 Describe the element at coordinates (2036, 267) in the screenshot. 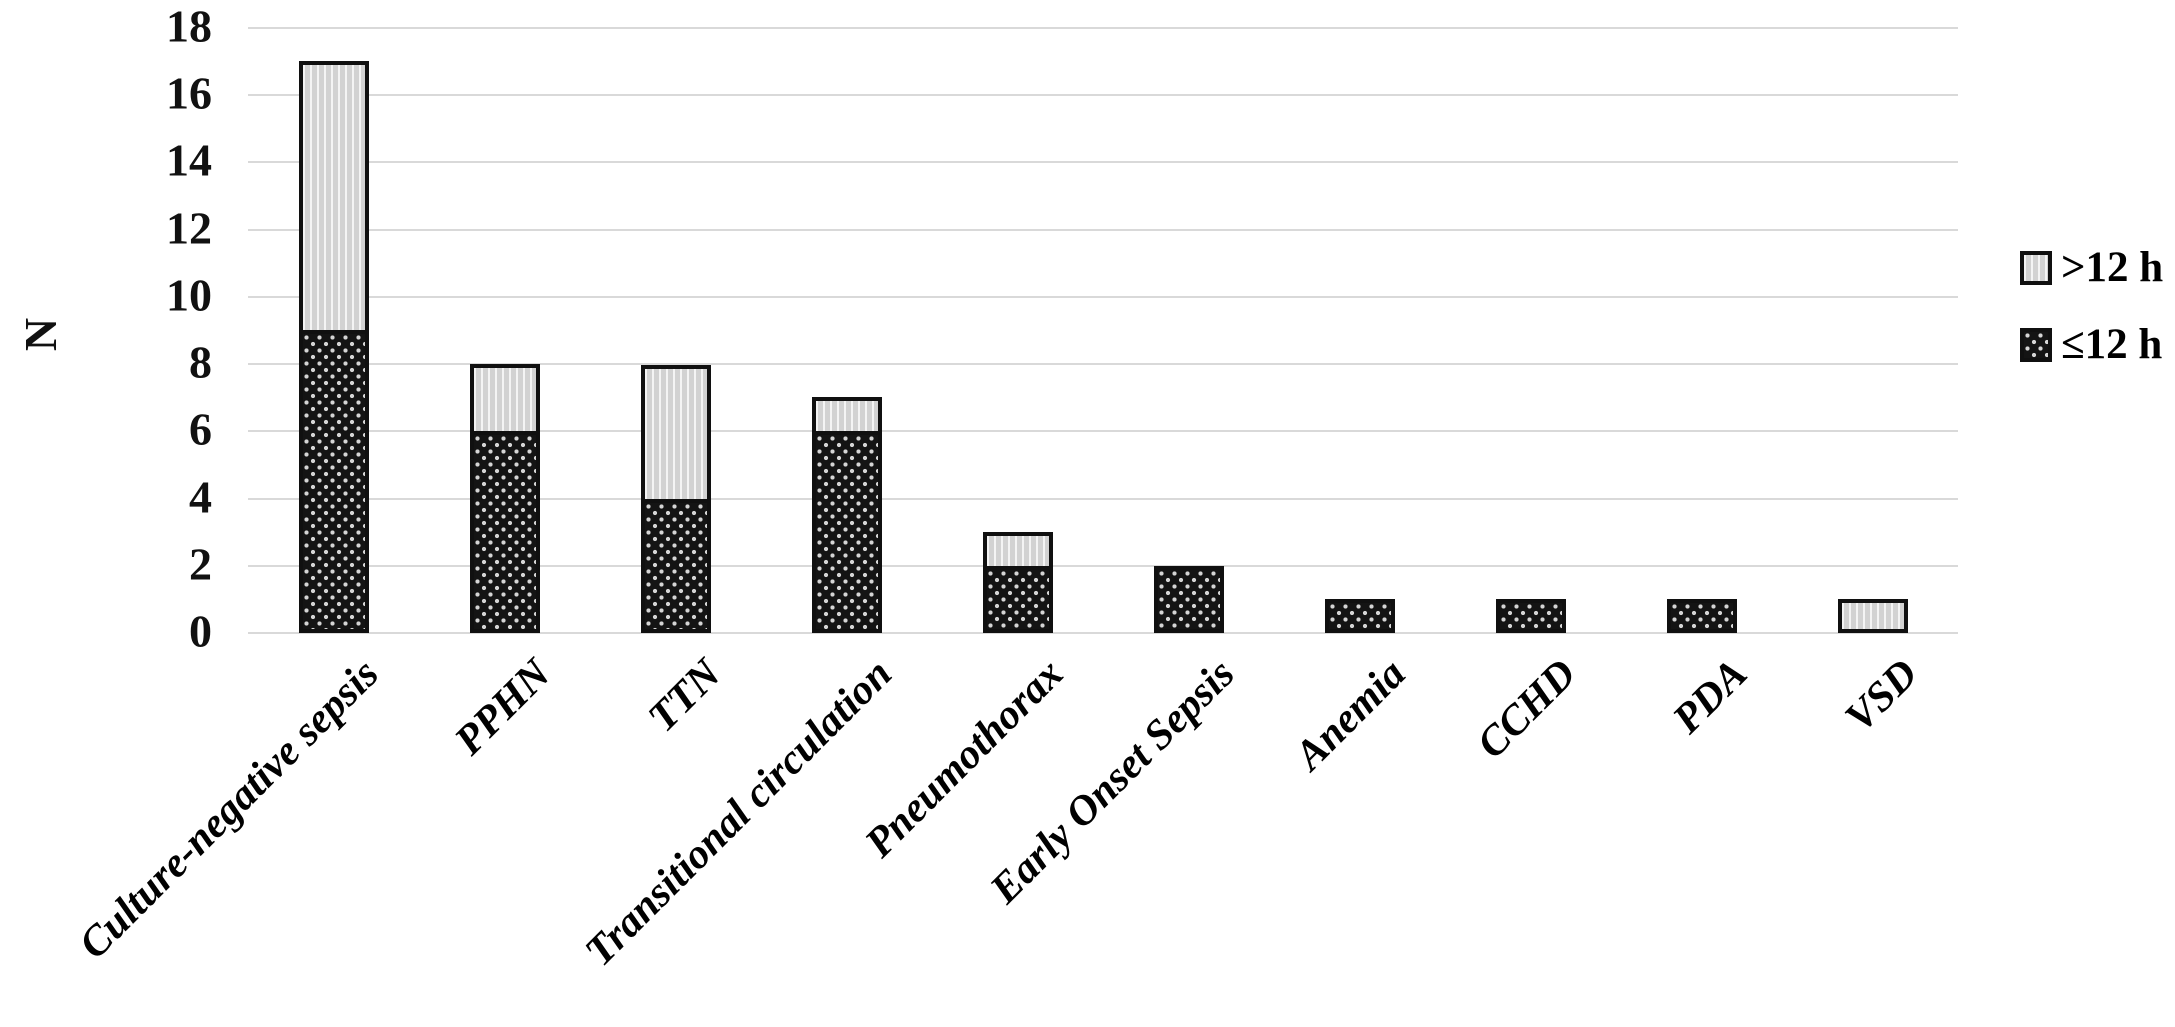

I see `legend-swatch-gt12h-icon` at that location.